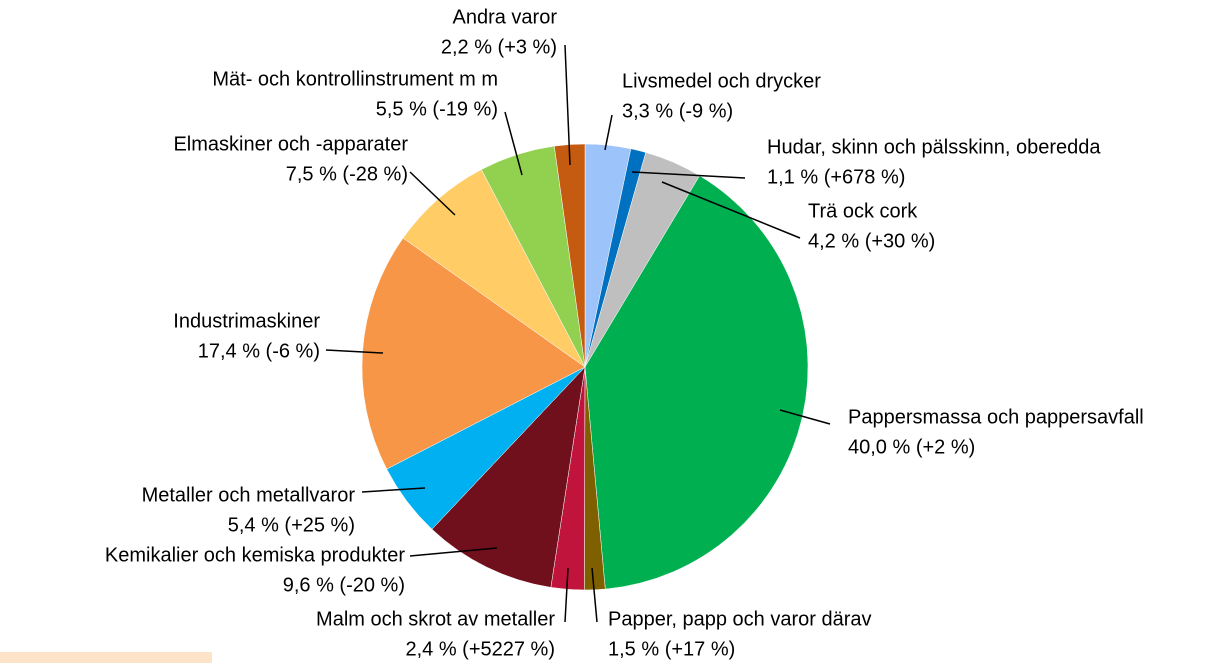 This screenshot has height=663, width=1230. I want to click on slice-label: Papper, papp och varor därav, so click(740, 619).